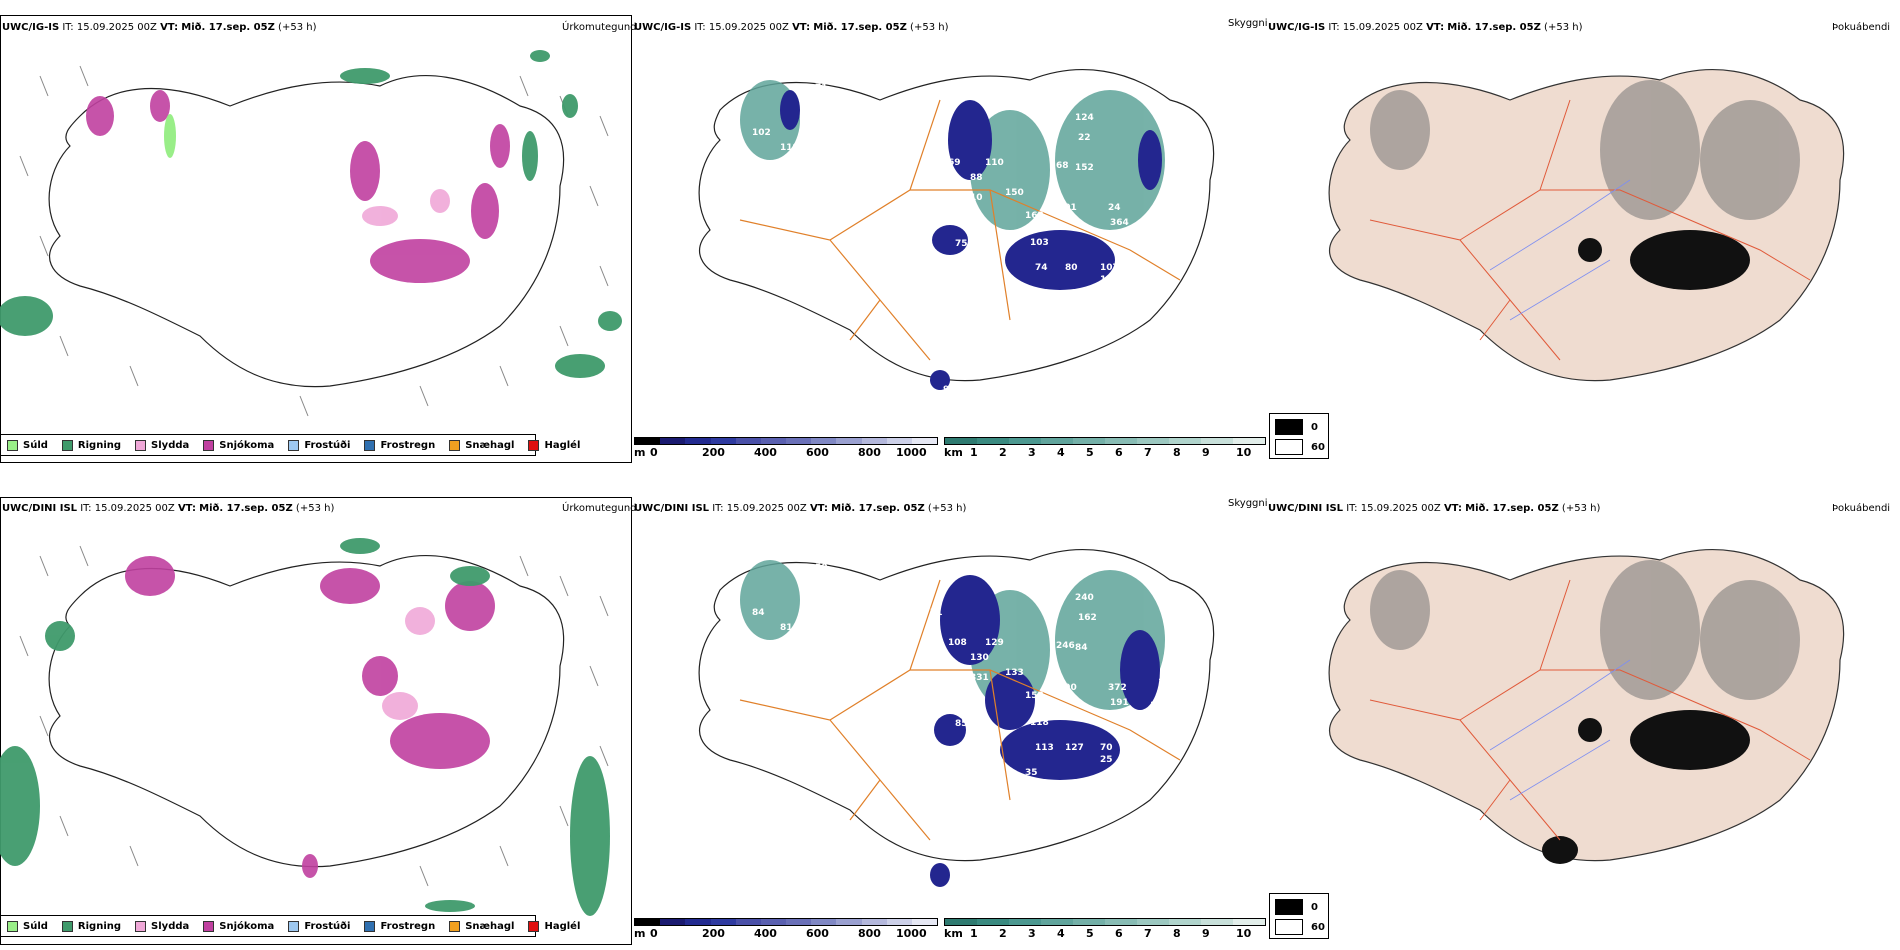 The image size is (1900, 950). Describe the element at coordinates (1106, 748) in the screenshot. I see `cloud-base-label: 70` at that location.